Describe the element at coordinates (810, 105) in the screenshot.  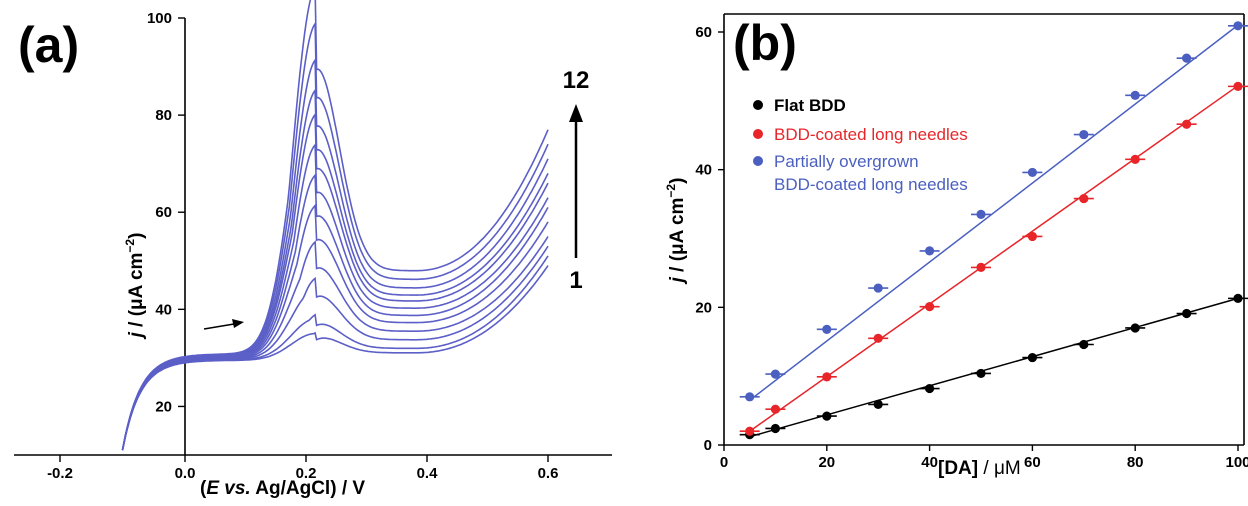
I see `legend-label-flat-bdd: Flat BDD` at that location.